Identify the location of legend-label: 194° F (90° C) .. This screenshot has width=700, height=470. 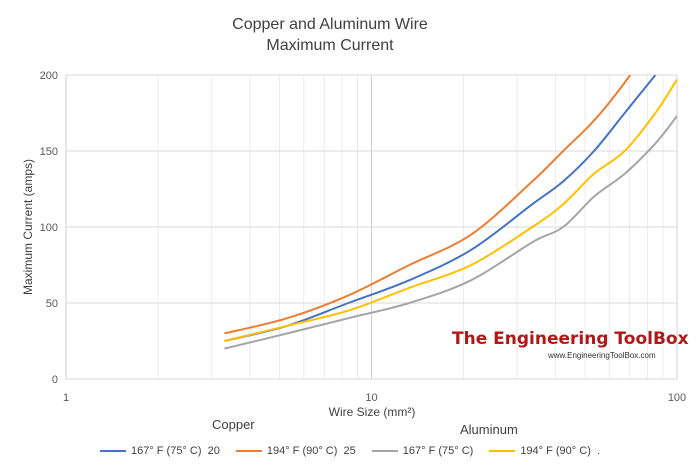
(560, 451).